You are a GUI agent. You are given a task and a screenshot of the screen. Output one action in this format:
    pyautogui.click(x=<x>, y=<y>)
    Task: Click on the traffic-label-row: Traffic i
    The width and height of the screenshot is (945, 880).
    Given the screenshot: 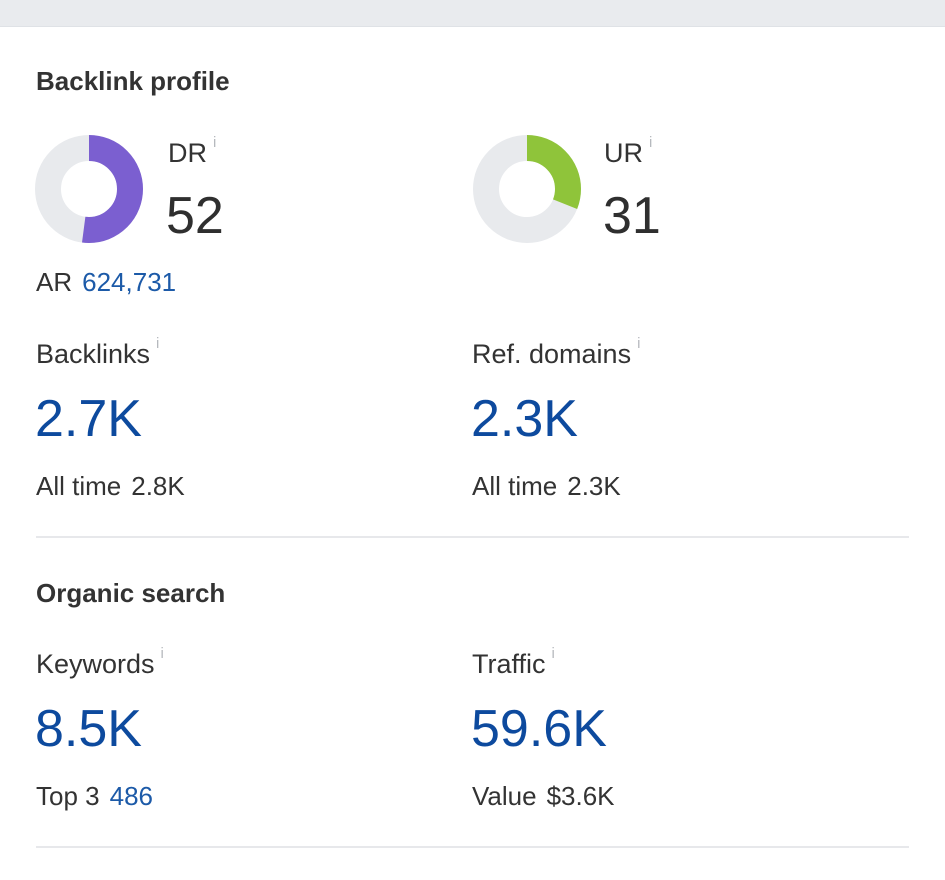 What is the action you would take?
    pyautogui.click(x=513, y=662)
    